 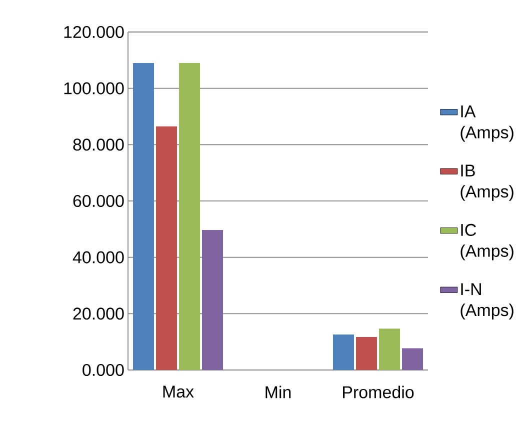 What do you see at coordinates (487, 301) in the screenshot?
I see `legend-label: I-N (Amps)` at bounding box center [487, 301].